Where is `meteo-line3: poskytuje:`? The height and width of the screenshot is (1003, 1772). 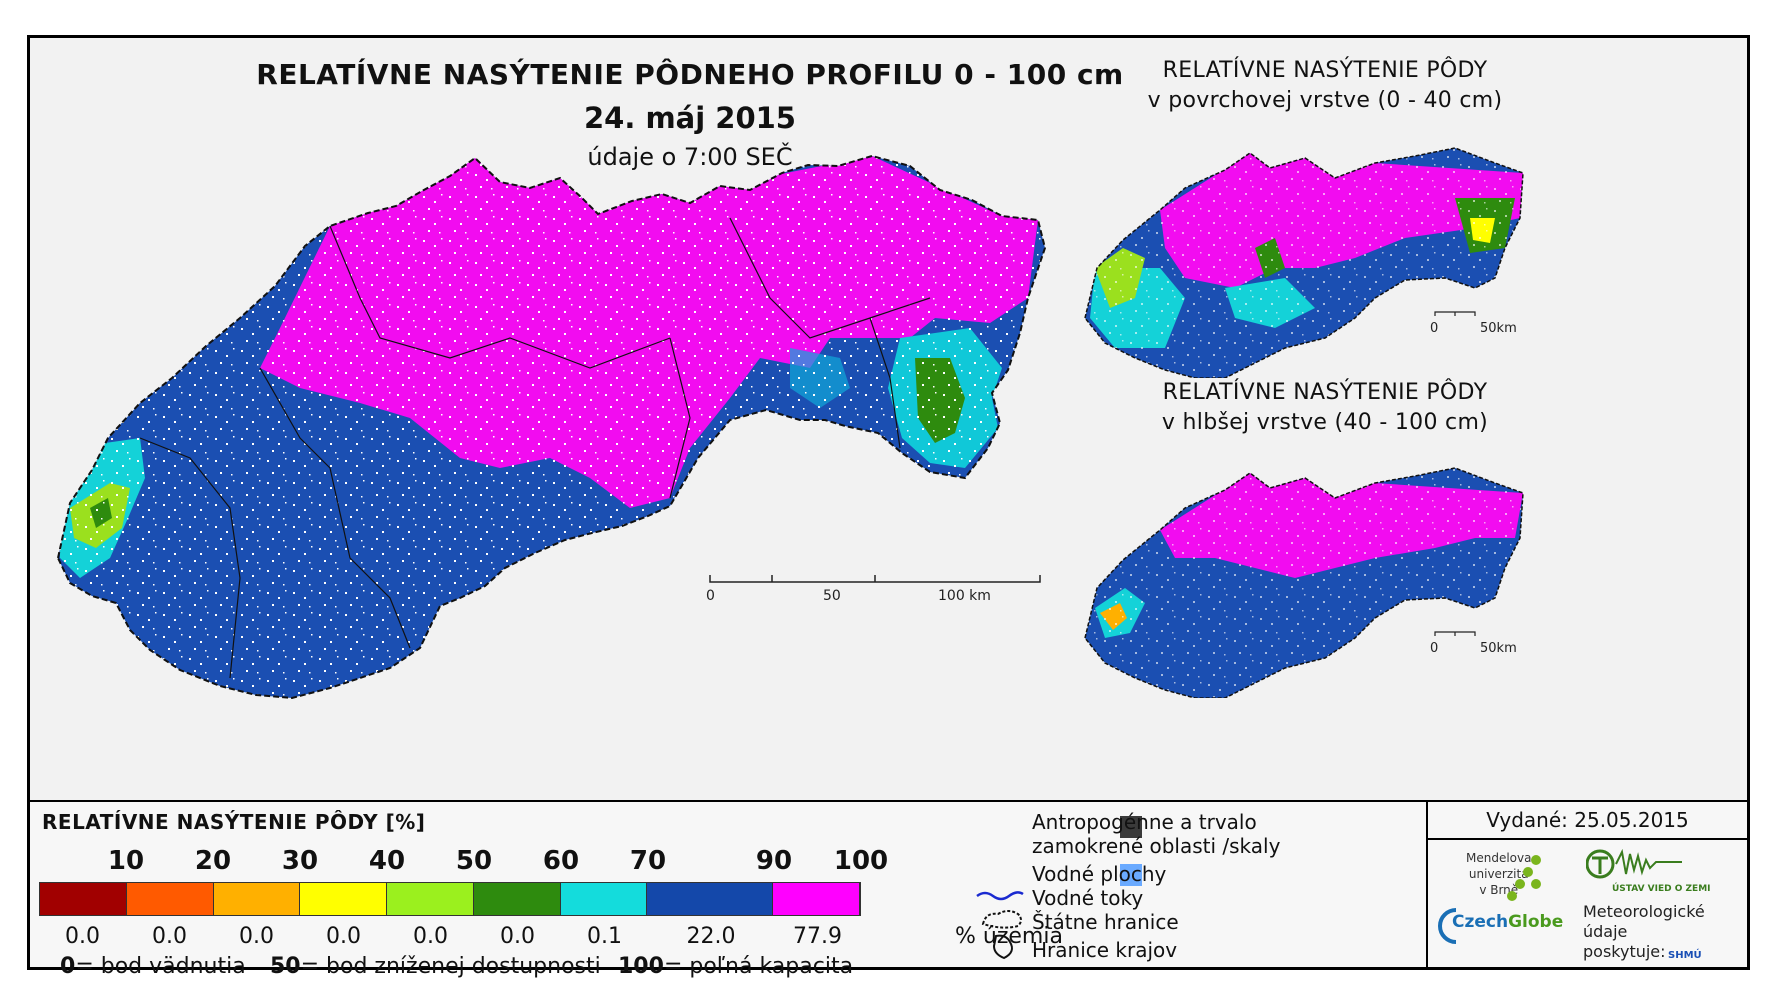
meteo-line3: poskytuje: is located at coordinates (1624, 951).